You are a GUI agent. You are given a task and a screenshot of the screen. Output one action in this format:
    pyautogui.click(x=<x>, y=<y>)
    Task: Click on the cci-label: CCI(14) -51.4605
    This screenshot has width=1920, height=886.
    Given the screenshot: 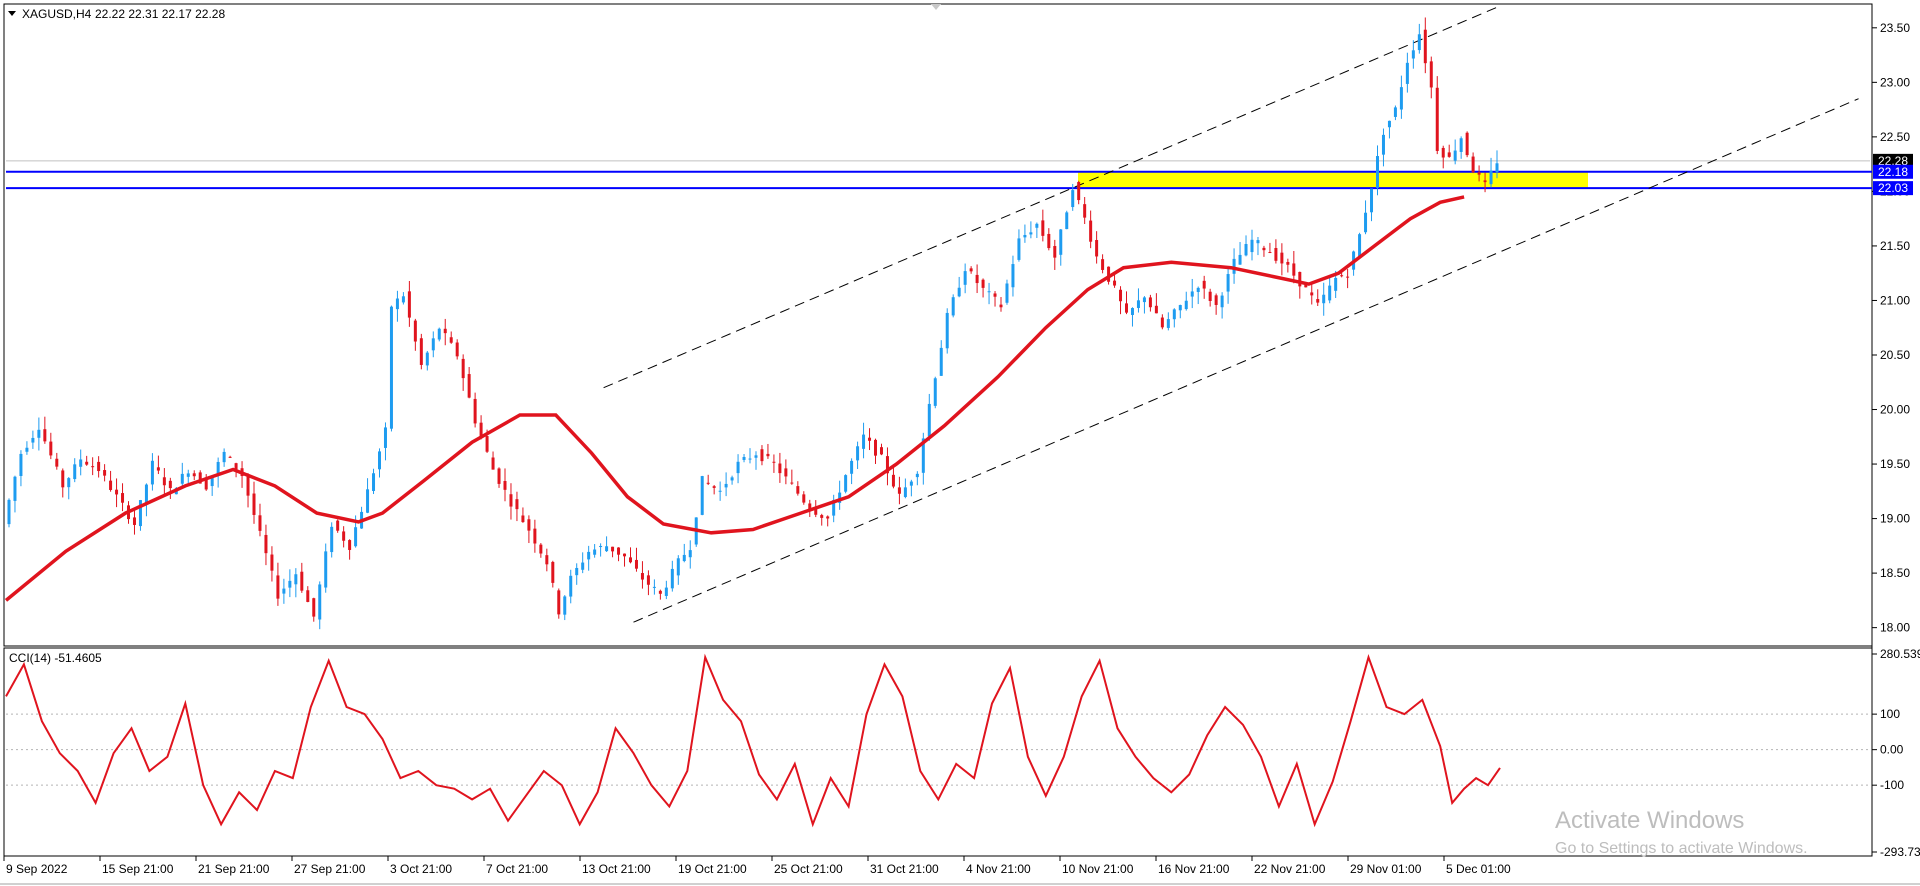 What is the action you would take?
    pyautogui.click(x=55, y=658)
    